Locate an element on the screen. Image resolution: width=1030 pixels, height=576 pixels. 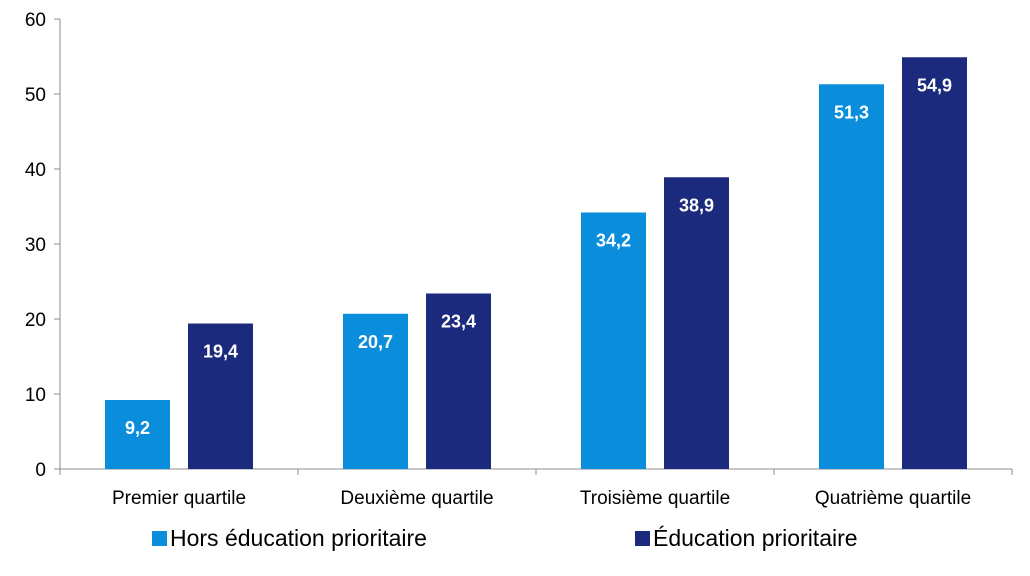
y-tick-label: 10 is located at coordinates (35, 395).